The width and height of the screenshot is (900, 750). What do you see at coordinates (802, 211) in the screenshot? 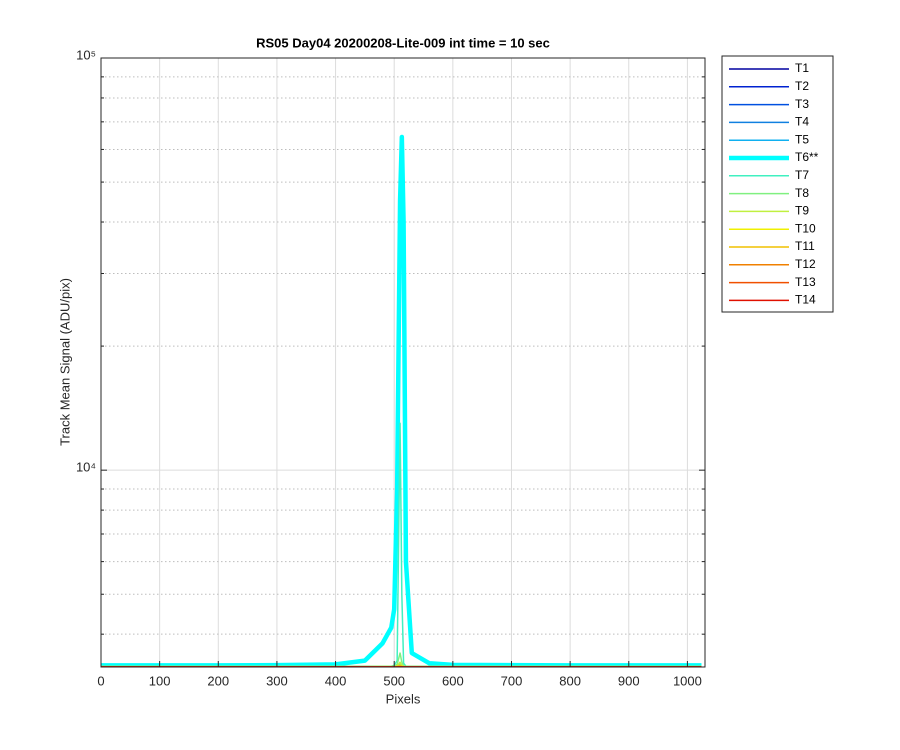
I see `legend-label: T9` at bounding box center [802, 211].